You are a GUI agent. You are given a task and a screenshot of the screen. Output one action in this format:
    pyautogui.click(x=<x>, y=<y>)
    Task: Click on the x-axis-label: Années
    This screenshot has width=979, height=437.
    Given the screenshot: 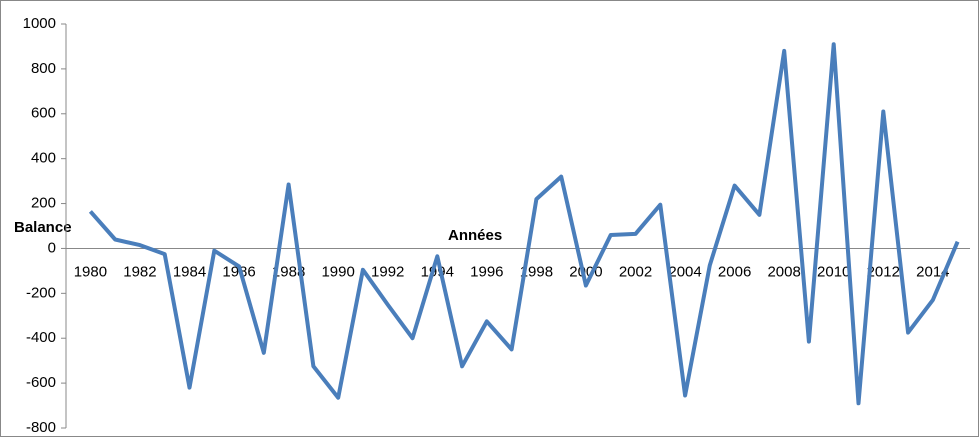 What is the action you would take?
    pyautogui.click(x=475, y=235)
    